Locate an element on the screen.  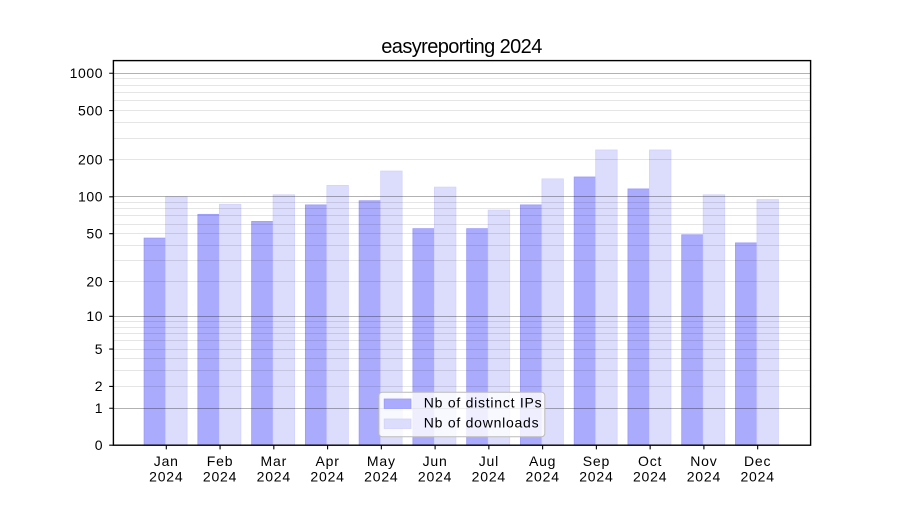
svg-text: Aug is located at coordinates (542, 461).